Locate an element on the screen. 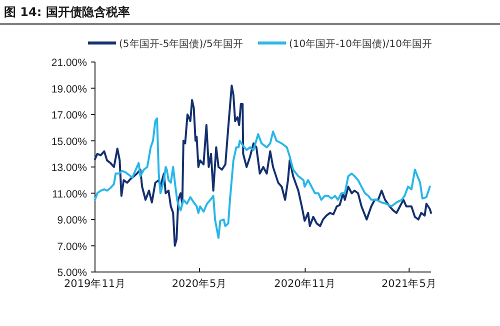 The width and height of the screenshot is (500, 326). y-tick-label: 21.00% is located at coordinates (69, 63).